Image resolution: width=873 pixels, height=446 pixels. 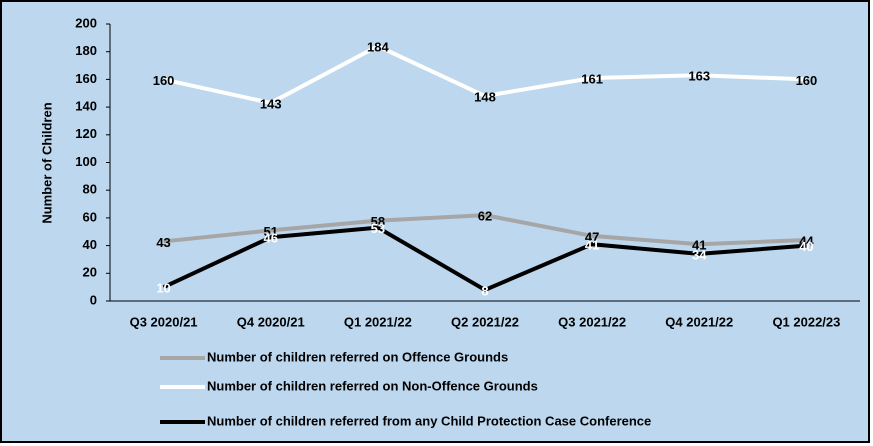 I want to click on y-tick-label: 80, so click(x=90, y=189).